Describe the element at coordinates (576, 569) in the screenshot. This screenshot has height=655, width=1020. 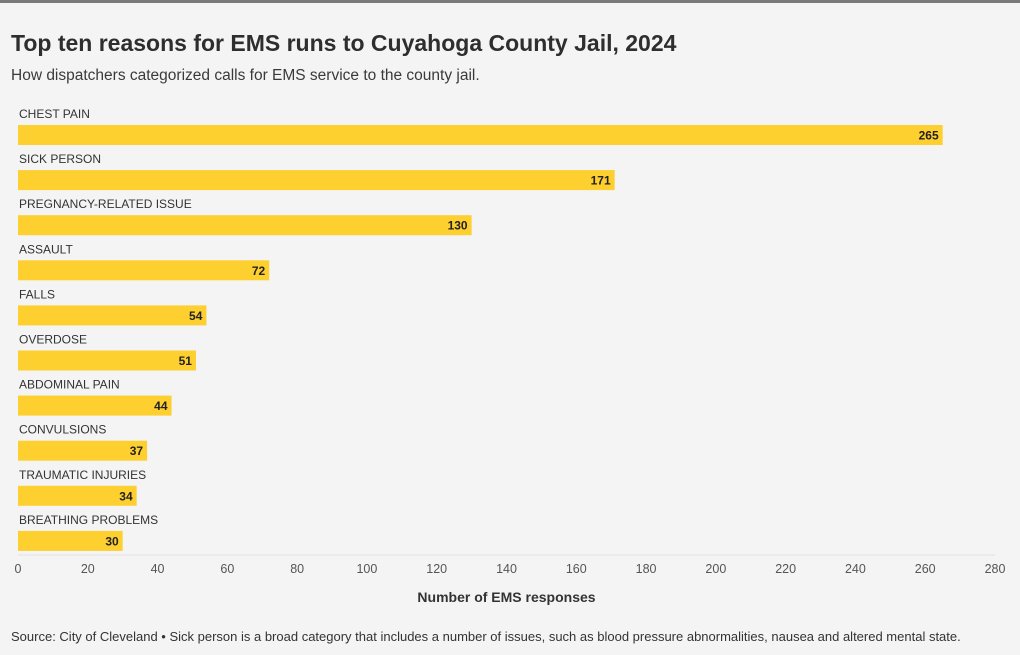
I see `x-tick-label: 160` at that location.